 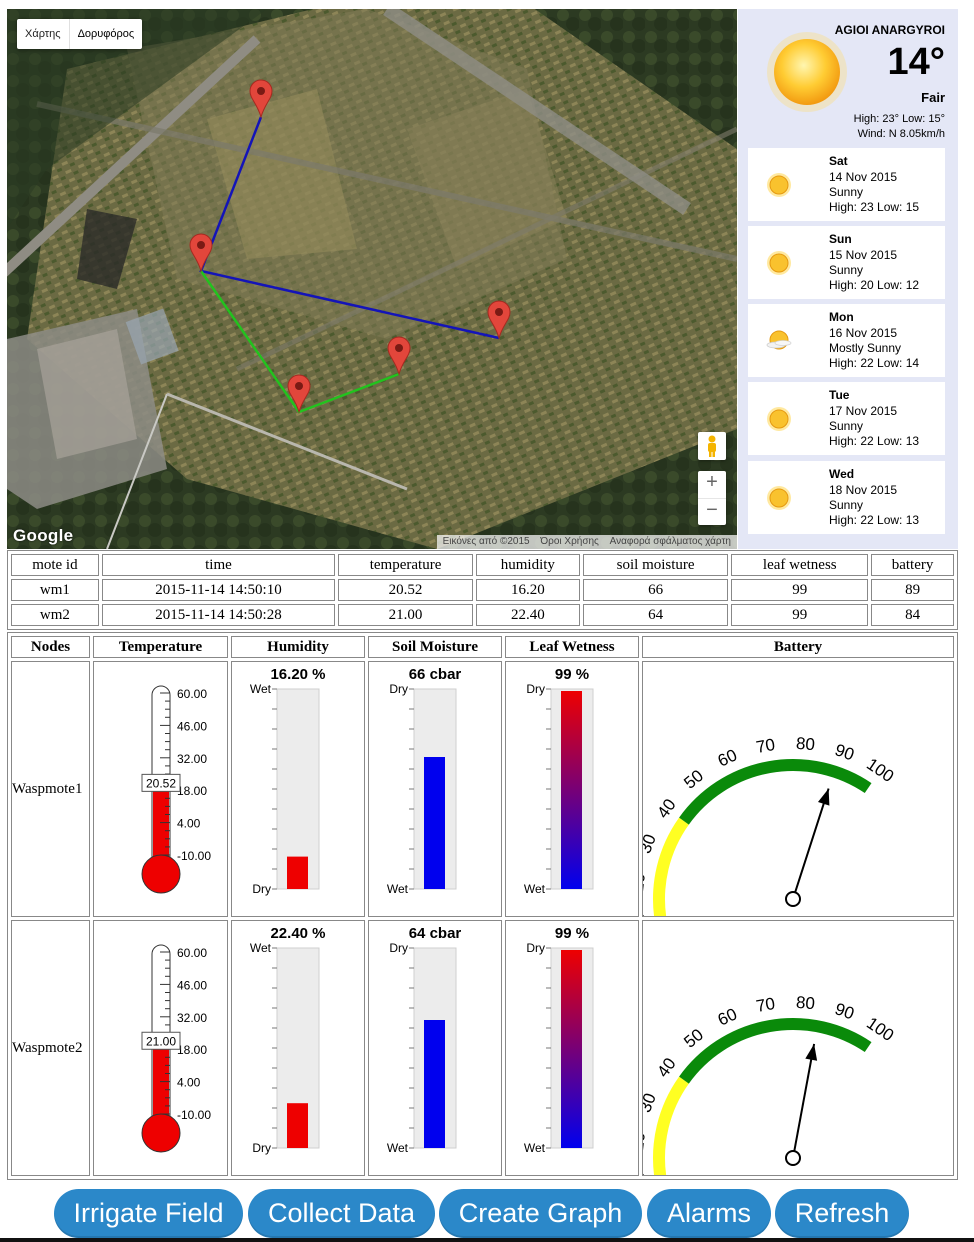 What do you see at coordinates (863, 411) in the screenshot?
I see `forecast-date: 17 Nov 2015` at bounding box center [863, 411].